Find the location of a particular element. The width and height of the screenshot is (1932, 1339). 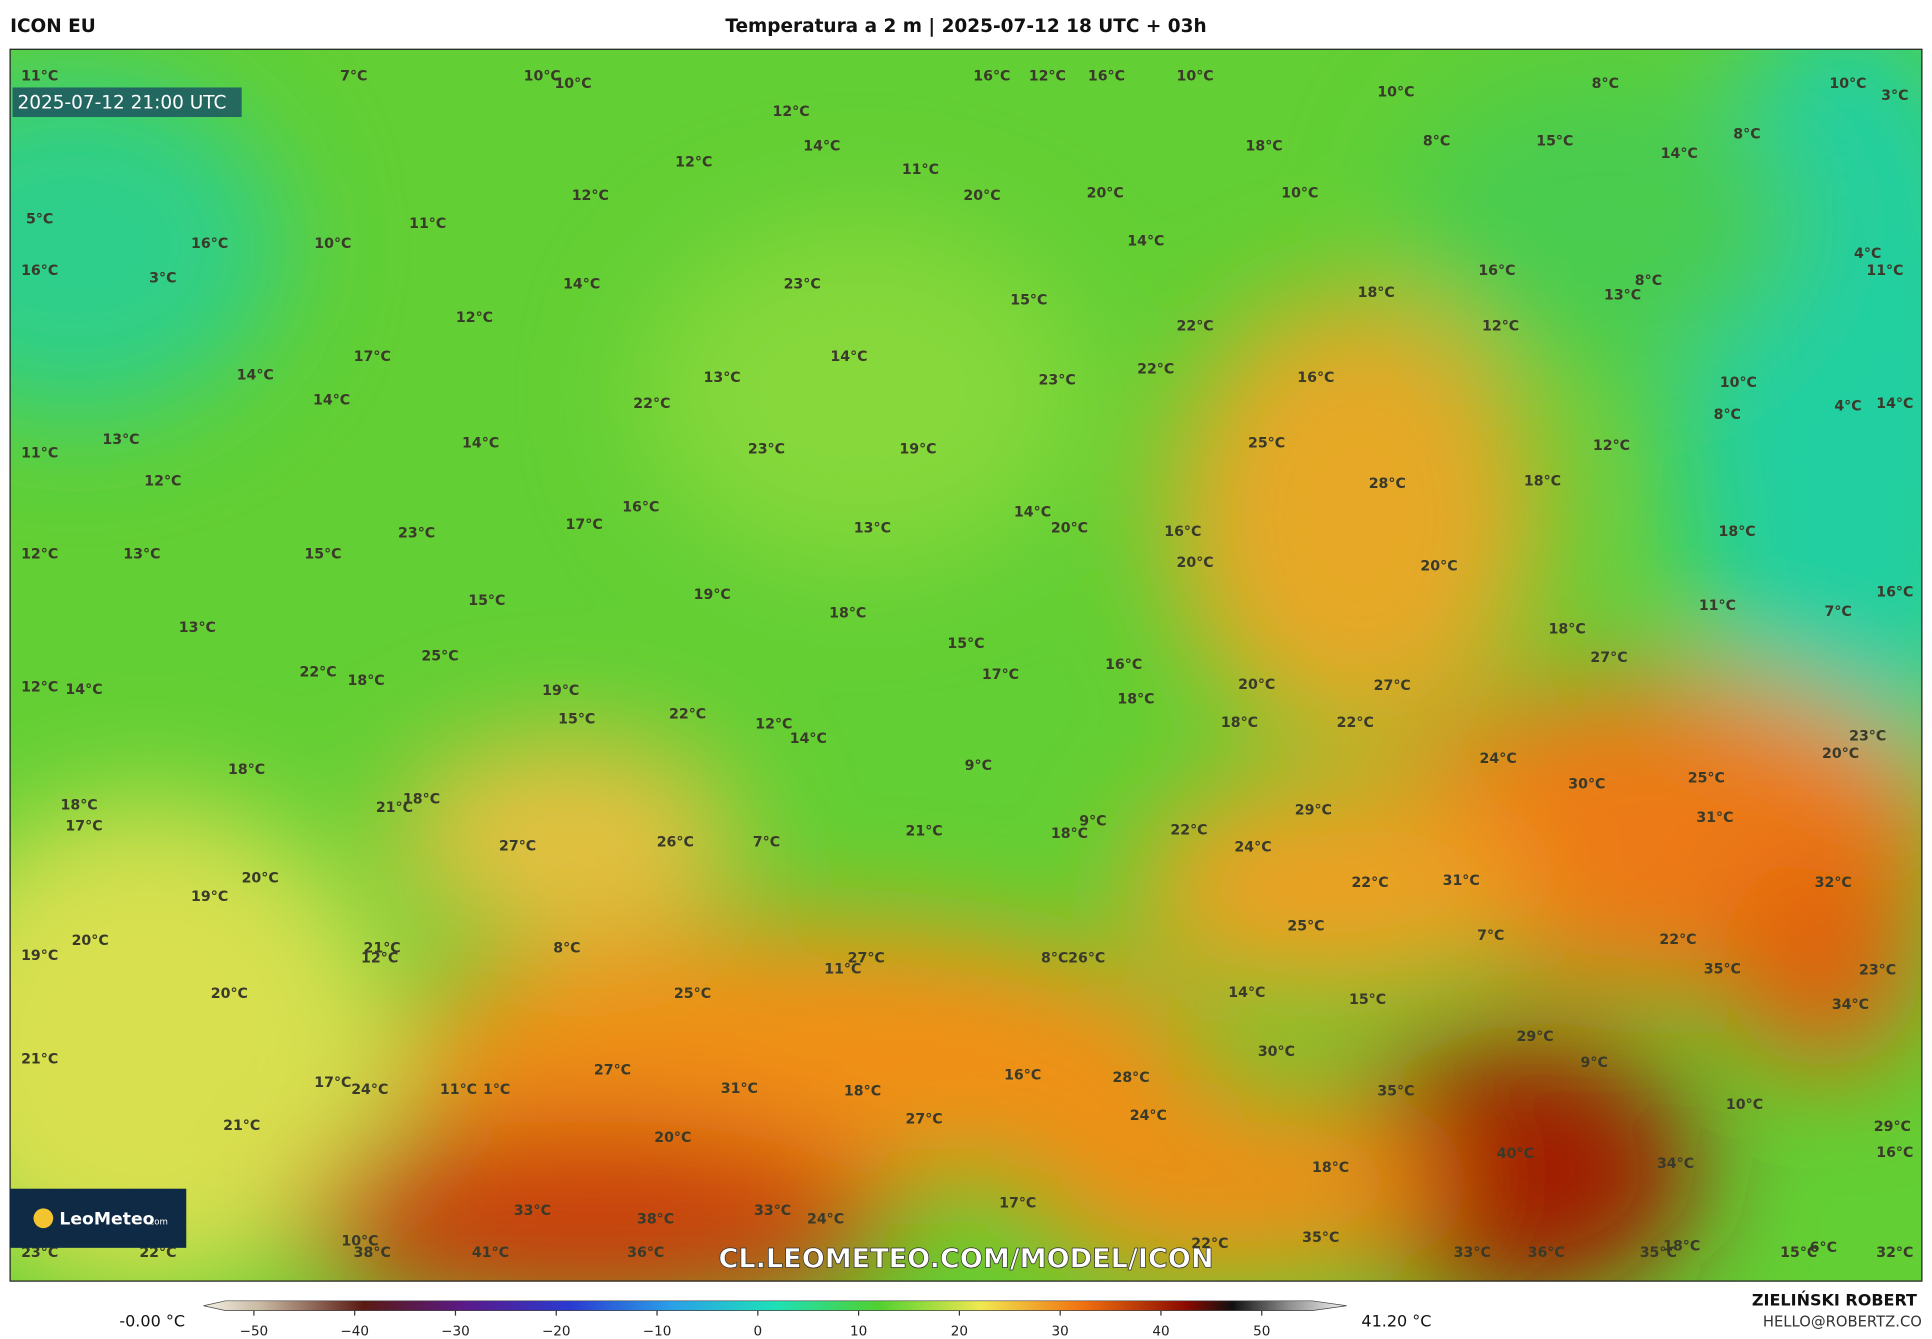

colorbar-tick-label: −10 is located at coordinates (657, 1331).